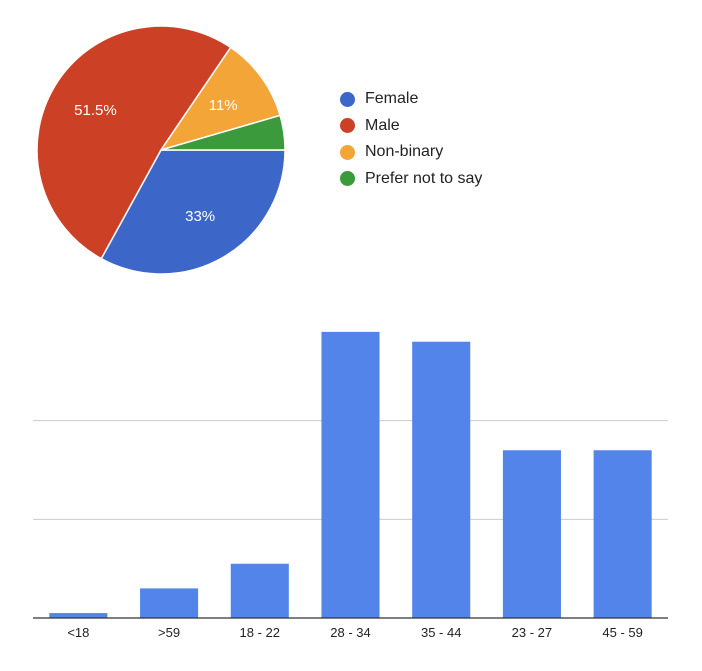  Describe the element at coordinates (347, 126) in the screenshot. I see `legend-swatch-male` at that location.